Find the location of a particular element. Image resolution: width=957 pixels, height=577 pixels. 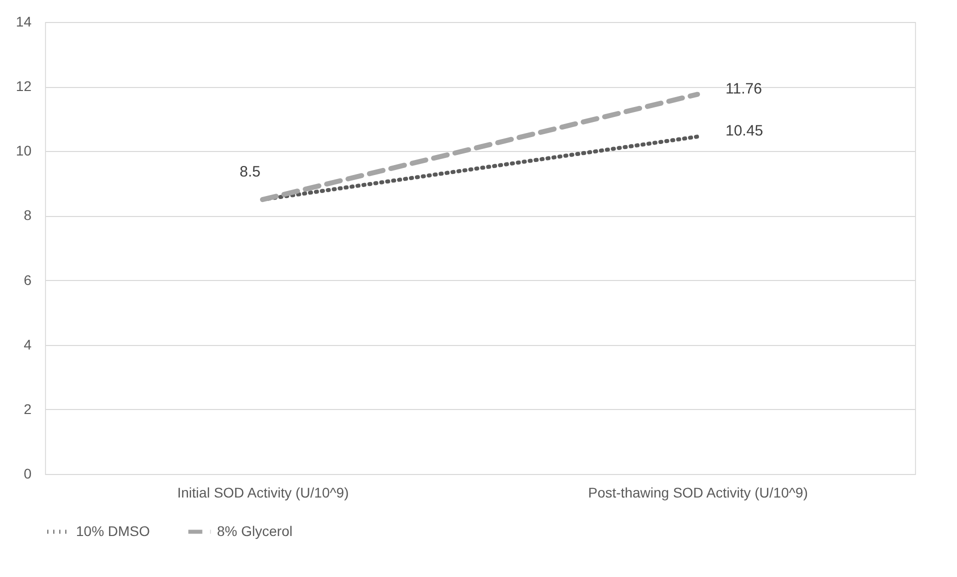

data-label: 10.45 is located at coordinates (745, 131).